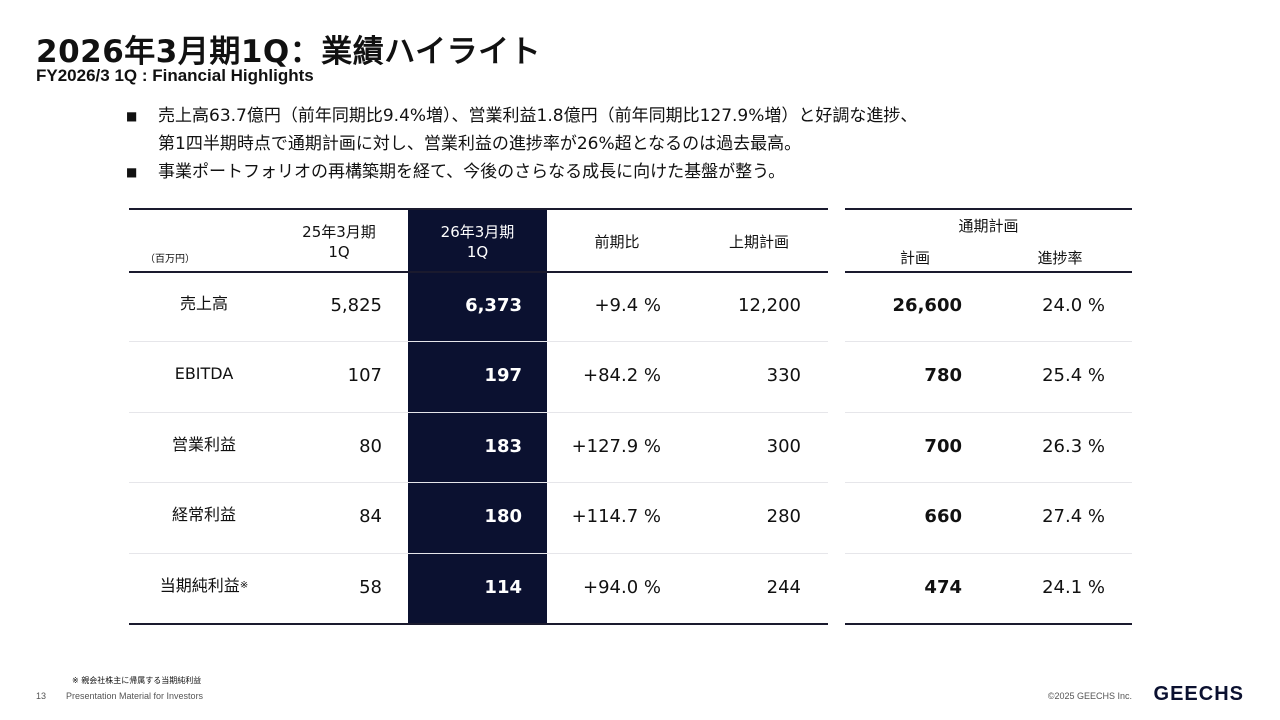 The width and height of the screenshot is (1280, 720). What do you see at coordinates (1073, 446) in the screenshot?
I see `progress-rate-value: 26.3 %` at bounding box center [1073, 446].